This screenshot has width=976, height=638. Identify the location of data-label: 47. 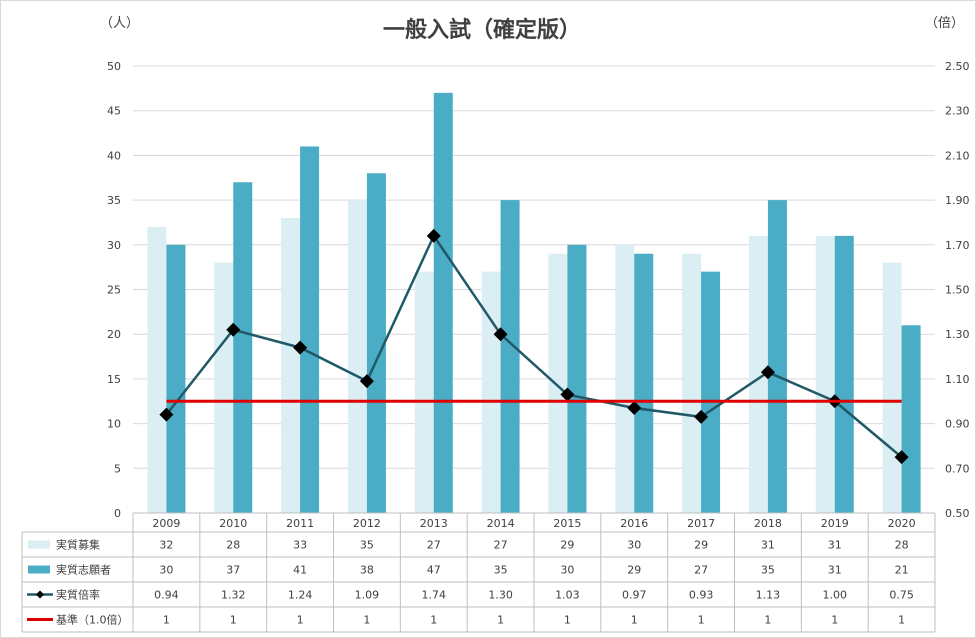
(434, 570).